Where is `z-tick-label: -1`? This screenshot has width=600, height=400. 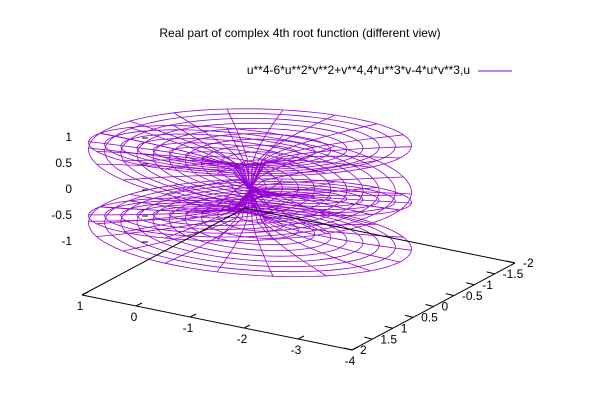 z-tick-label: -1 is located at coordinates (66, 241).